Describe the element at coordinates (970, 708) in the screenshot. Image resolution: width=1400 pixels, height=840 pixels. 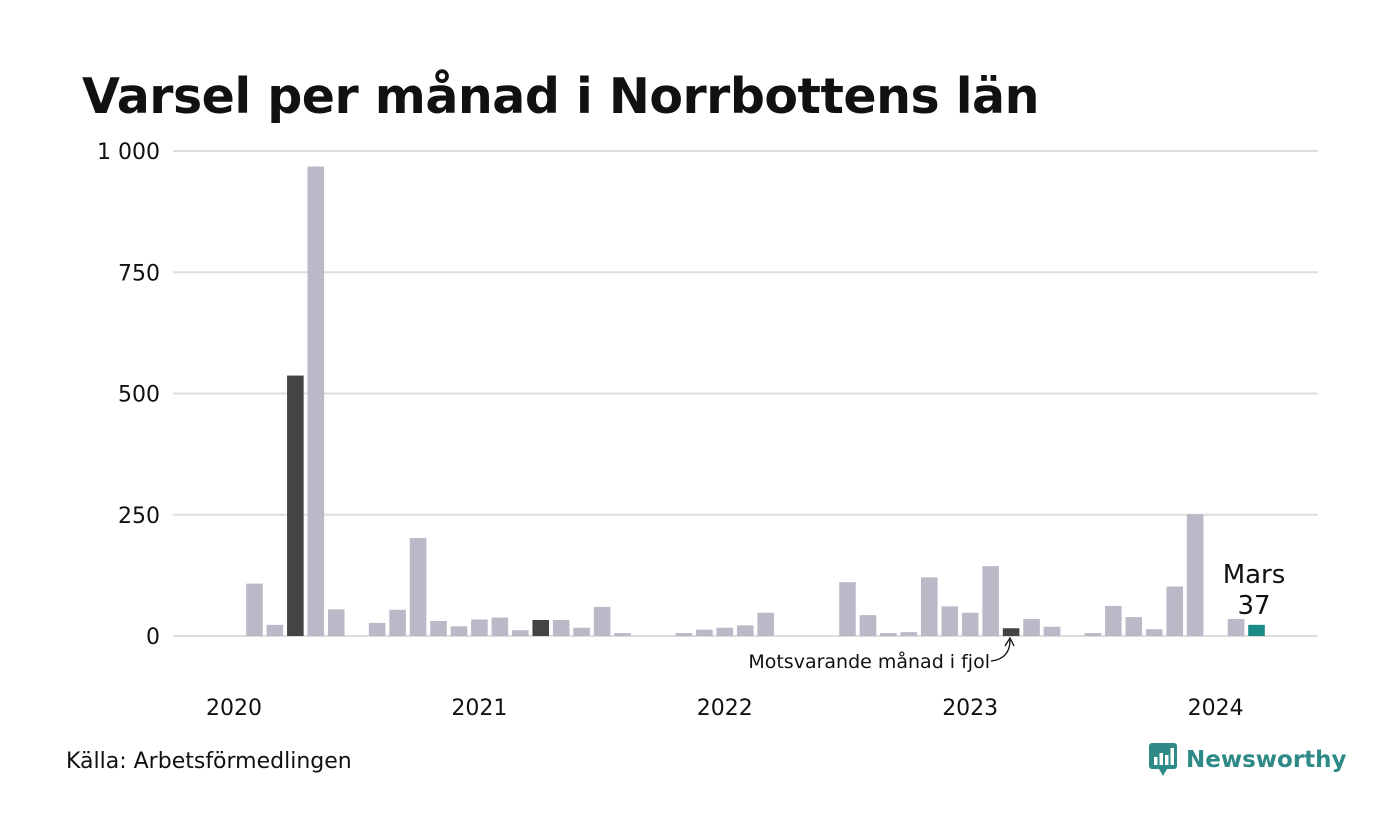
I see `x-tick-label: 2023` at that location.